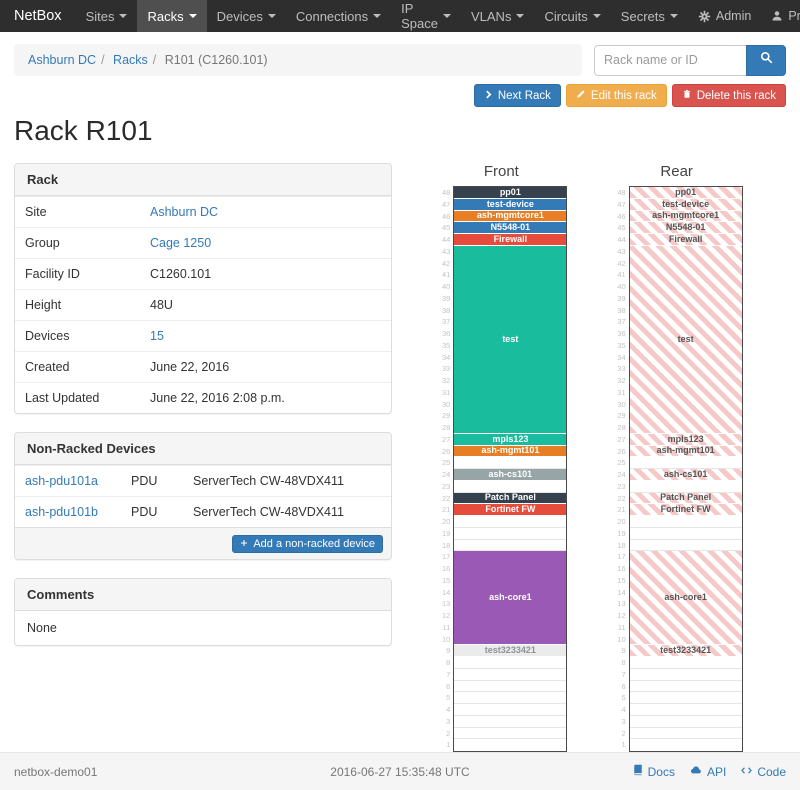  What do you see at coordinates (621, 251) in the screenshot?
I see `unit-number: 43` at bounding box center [621, 251].